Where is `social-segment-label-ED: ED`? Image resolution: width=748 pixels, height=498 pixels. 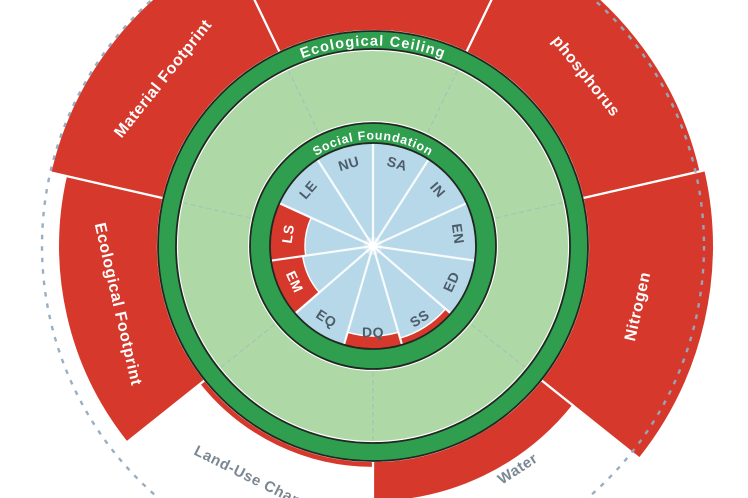
social-segment-label-ED: ED is located at coordinates (451, 281).